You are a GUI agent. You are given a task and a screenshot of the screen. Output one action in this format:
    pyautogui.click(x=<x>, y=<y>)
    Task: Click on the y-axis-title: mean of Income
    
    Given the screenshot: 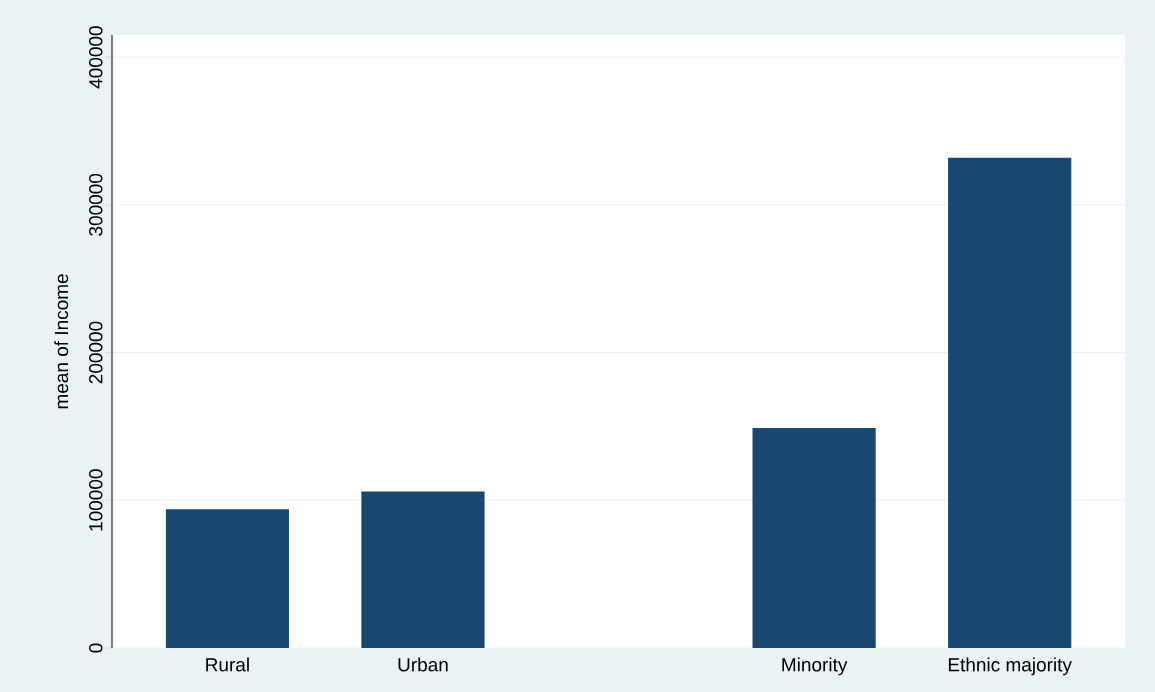 What is the action you would take?
    pyautogui.click(x=61, y=341)
    